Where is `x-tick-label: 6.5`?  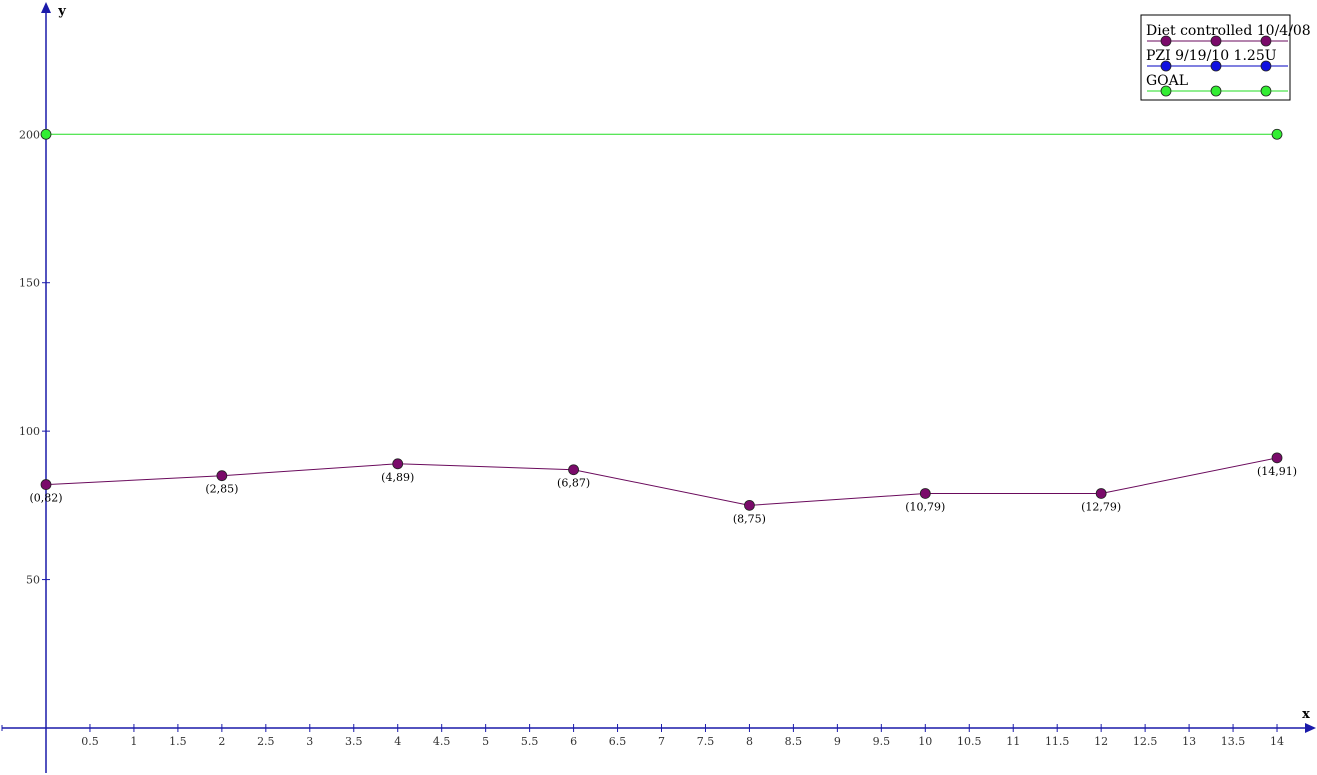 x-tick-label: 6.5 is located at coordinates (618, 741).